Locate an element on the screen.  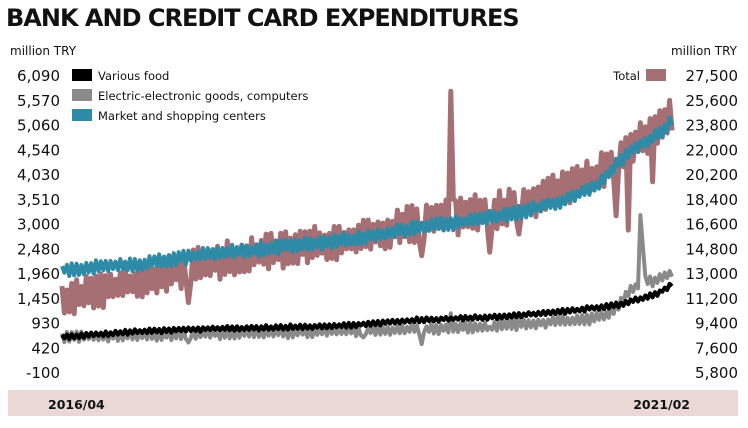
x-start-label: 2016/04 is located at coordinates (76, 404).